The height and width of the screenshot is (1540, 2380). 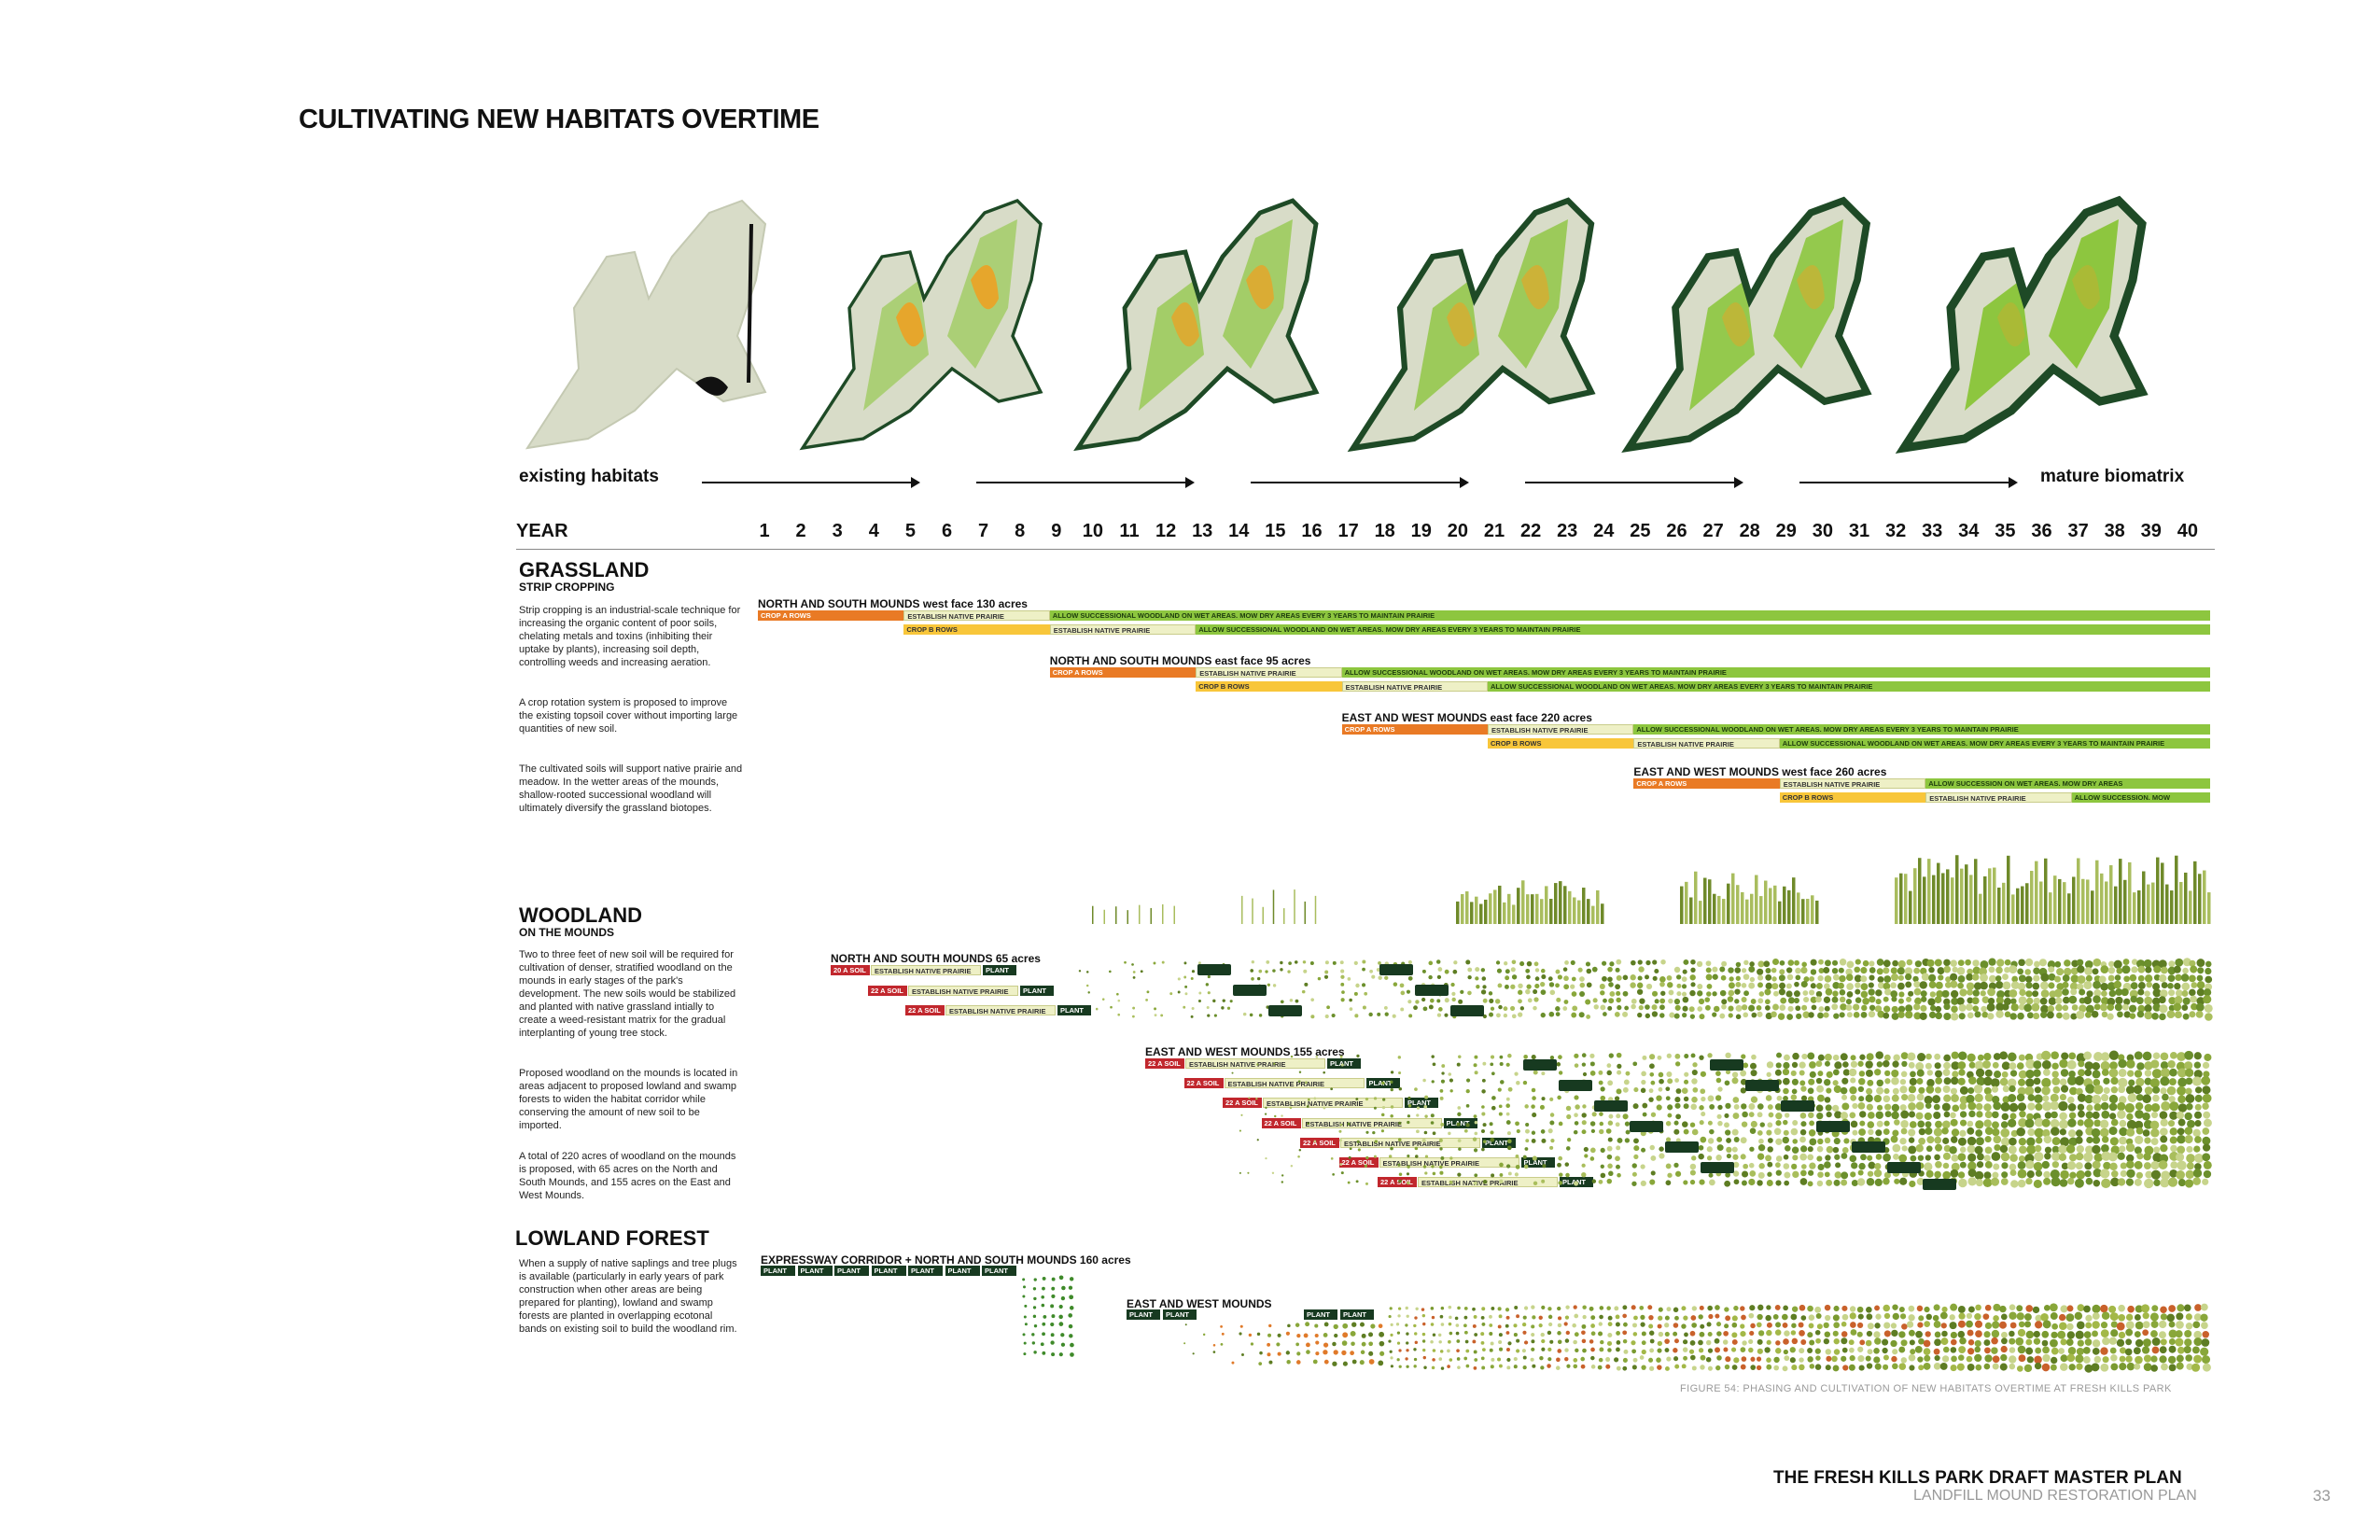 I want to click on year-number: 30, so click(x=1823, y=531).